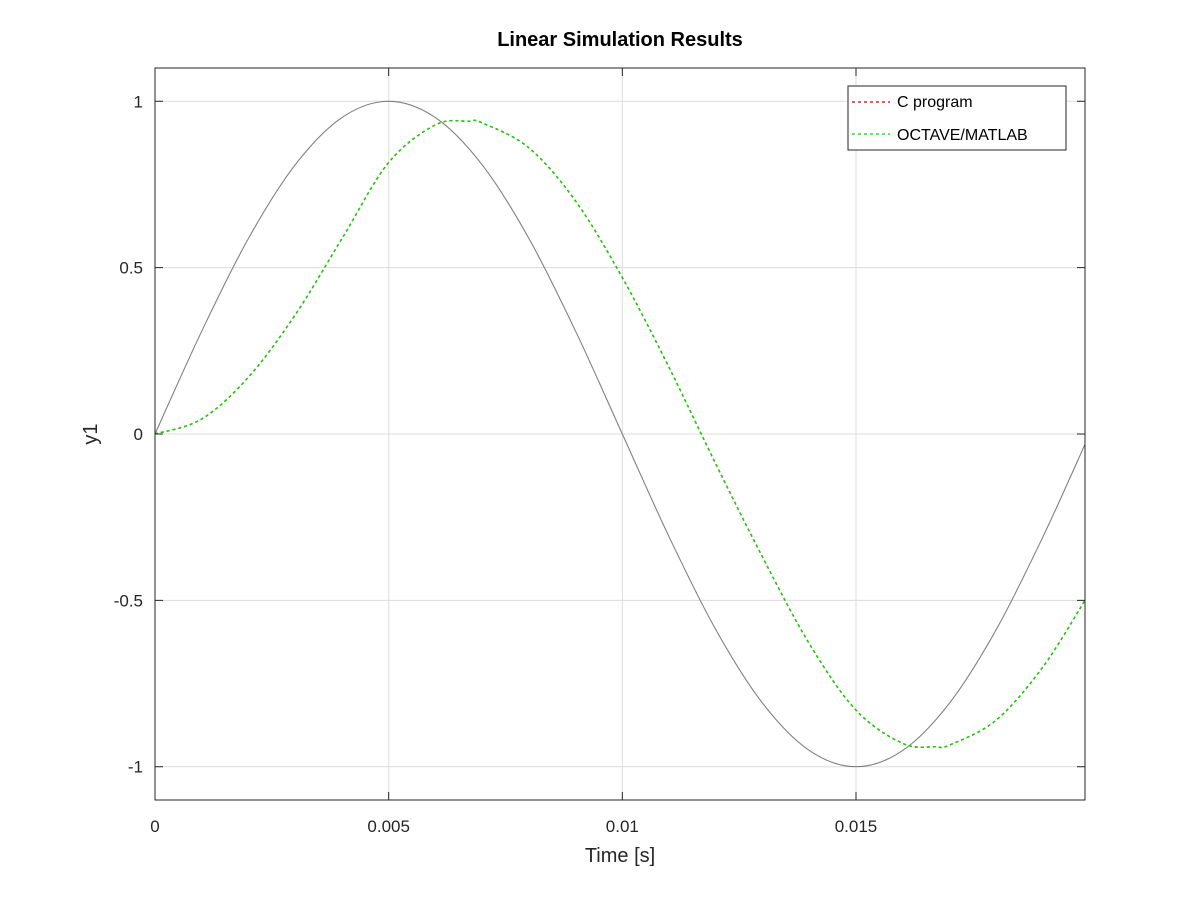  I want to click on legend-label-c-program: C program, so click(935, 102).